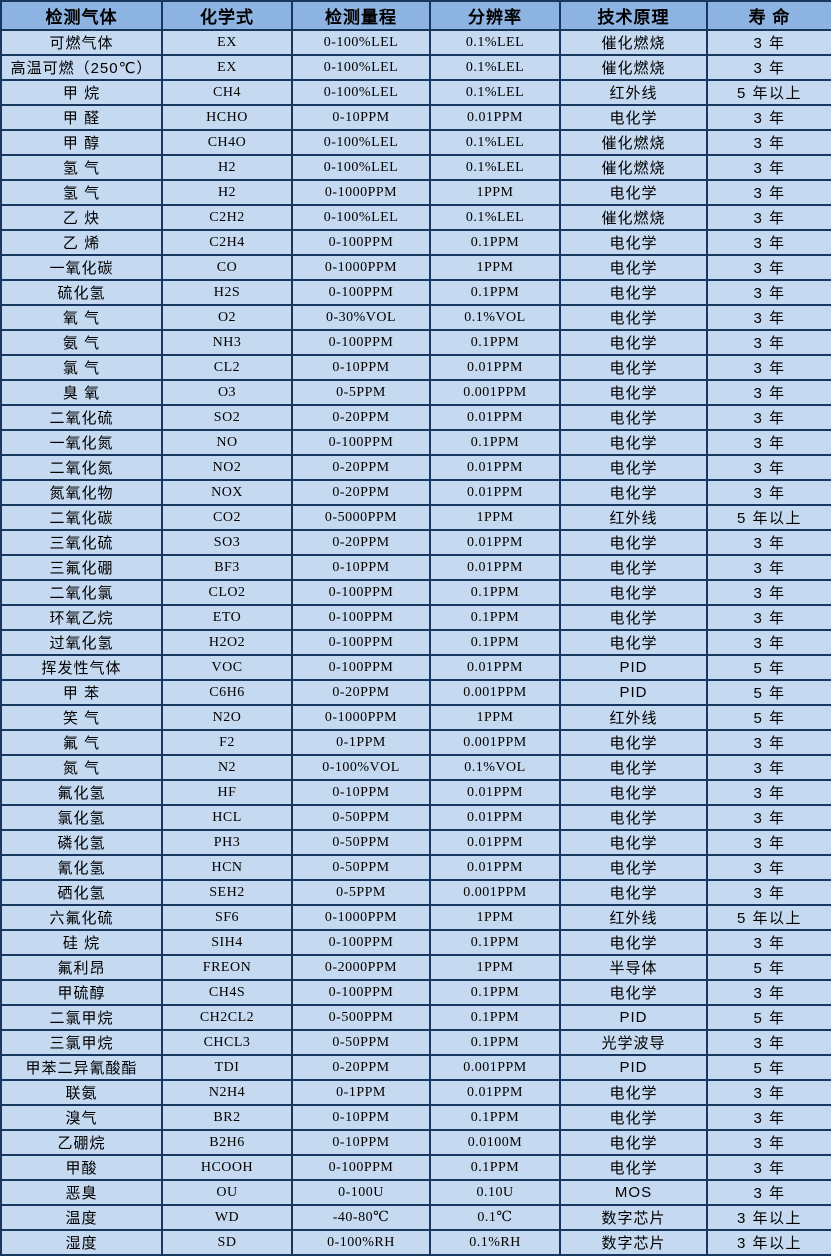 This screenshot has height=1256, width=831. Describe the element at coordinates (415, 667) in the screenshot. I see `table-row: 挥发性气体 VOC 0-100PPM 0.01PPM PID 5 年` at that location.